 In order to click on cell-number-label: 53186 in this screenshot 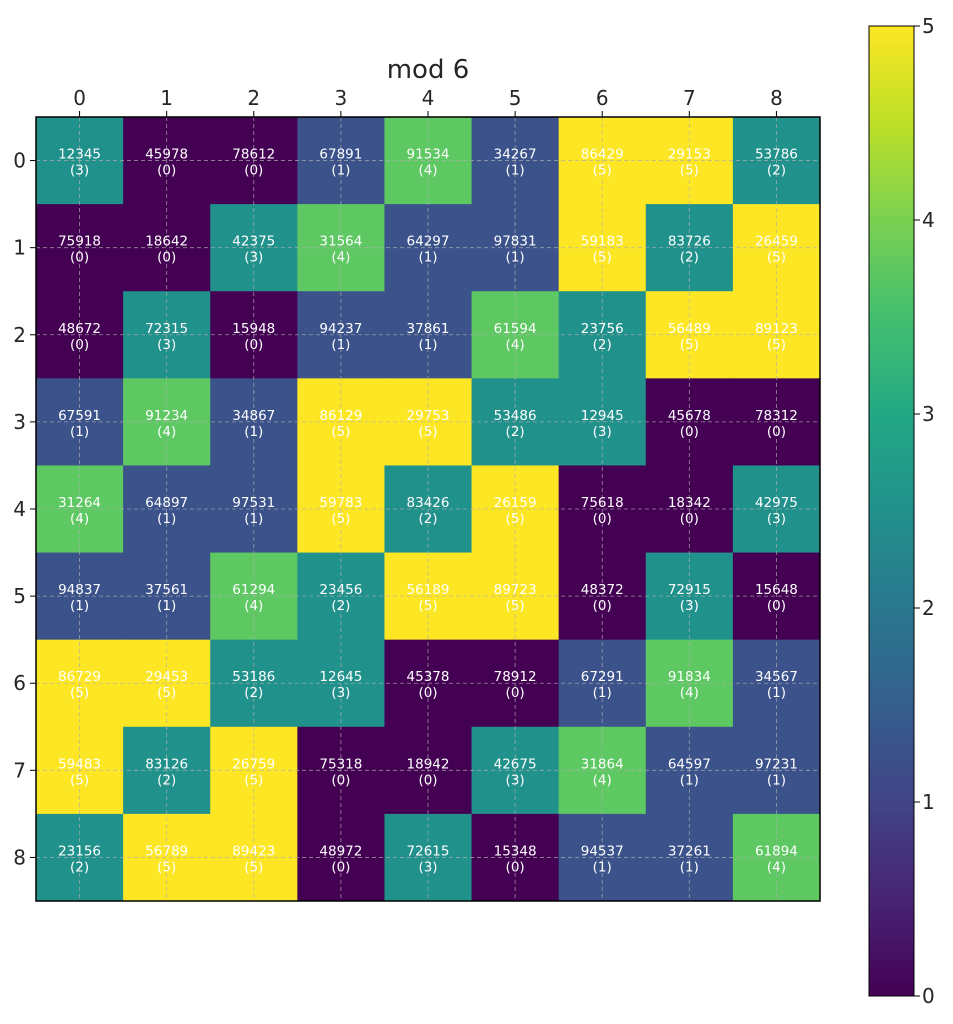, I will do `click(253, 677)`.